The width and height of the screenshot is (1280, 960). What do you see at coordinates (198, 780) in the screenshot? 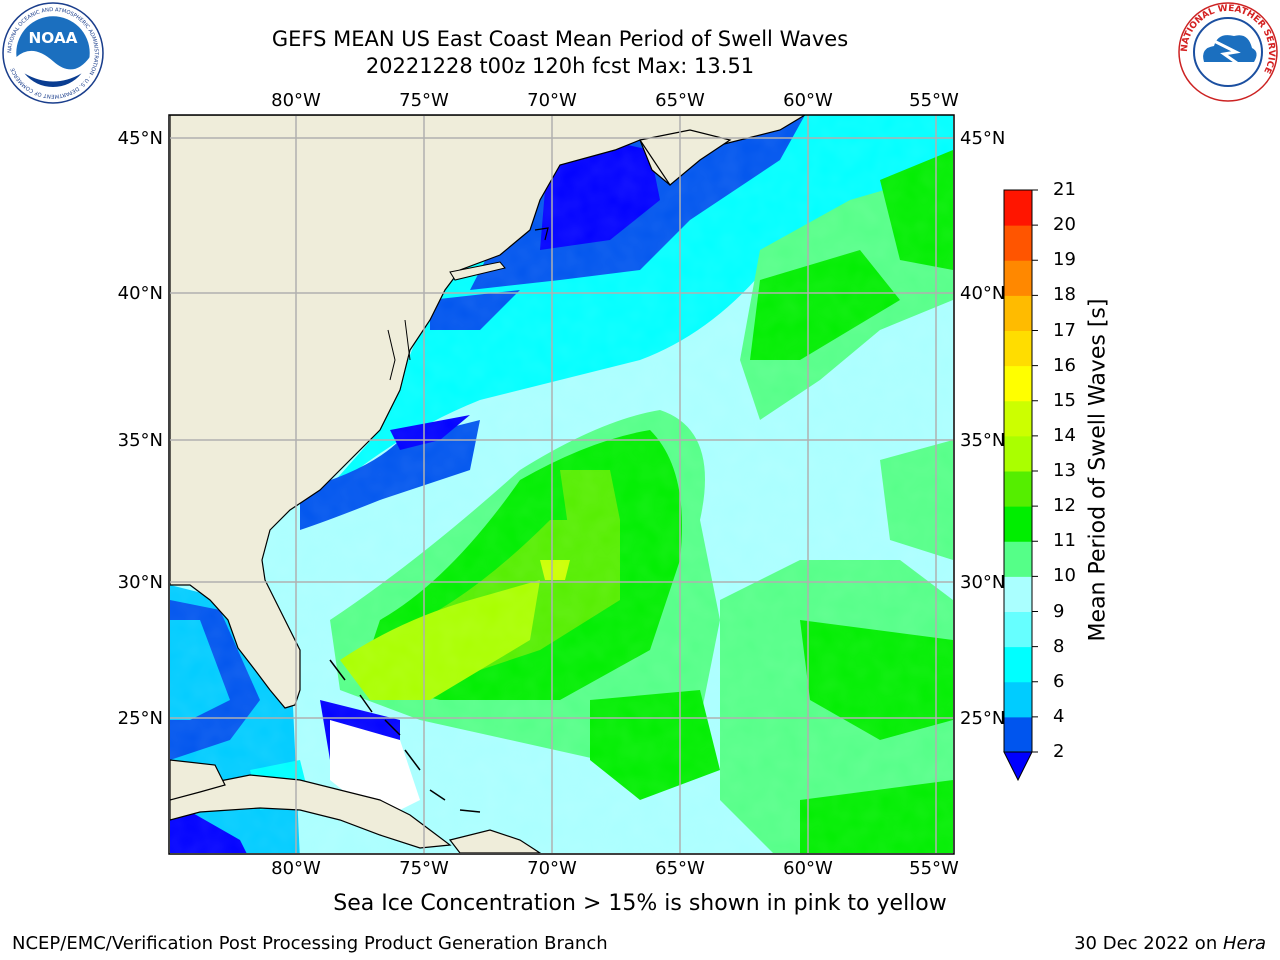
I see `yucatan-land` at bounding box center [198, 780].